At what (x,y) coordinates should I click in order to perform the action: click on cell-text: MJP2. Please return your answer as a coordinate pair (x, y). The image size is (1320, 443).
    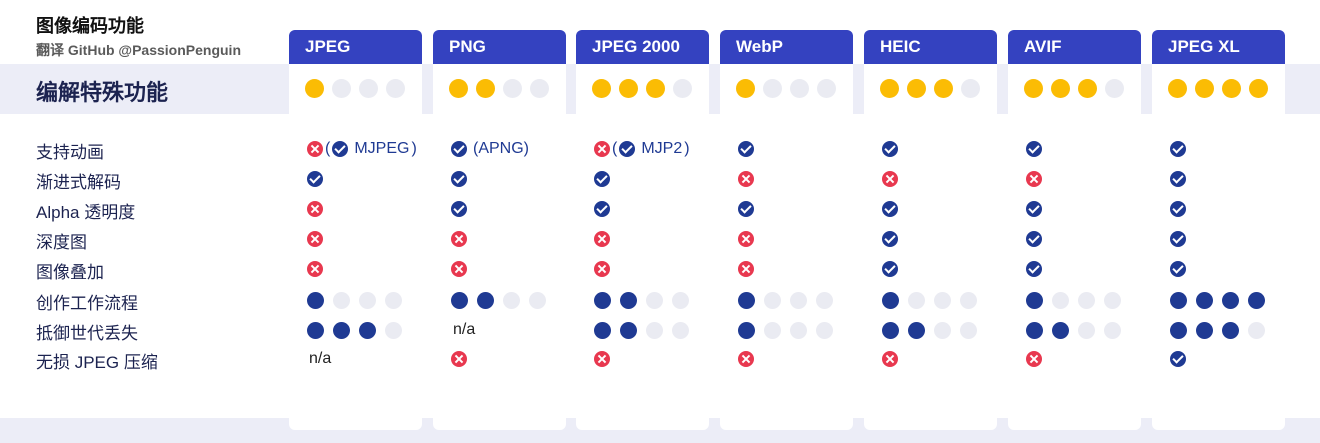
    Looking at the image, I should click on (662, 148).